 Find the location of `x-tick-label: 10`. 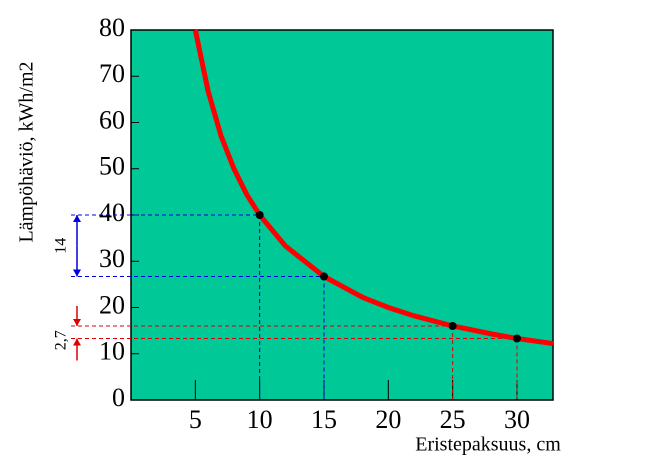

x-tick-label: 10 is located at coordinates (260, 419).